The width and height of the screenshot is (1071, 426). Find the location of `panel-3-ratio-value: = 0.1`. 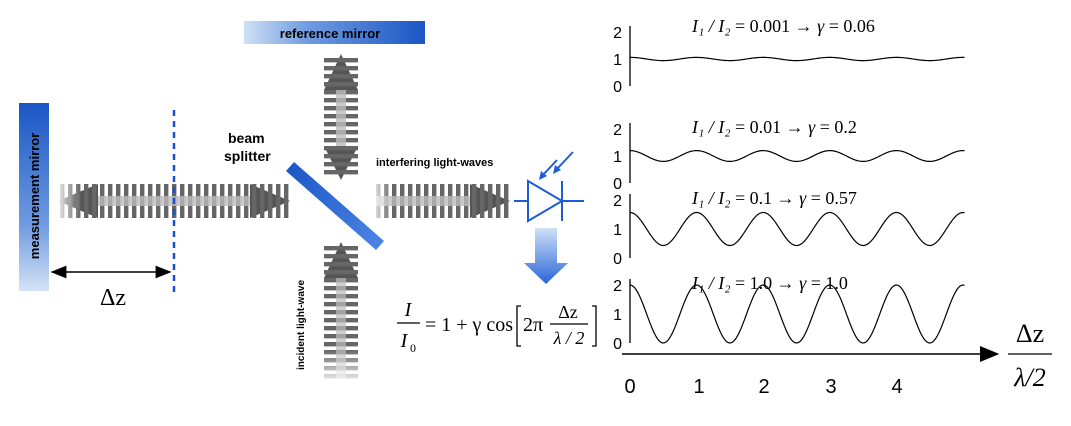

panel-3-ratio-value: = 0.1 is located at coordinates (756, 198).